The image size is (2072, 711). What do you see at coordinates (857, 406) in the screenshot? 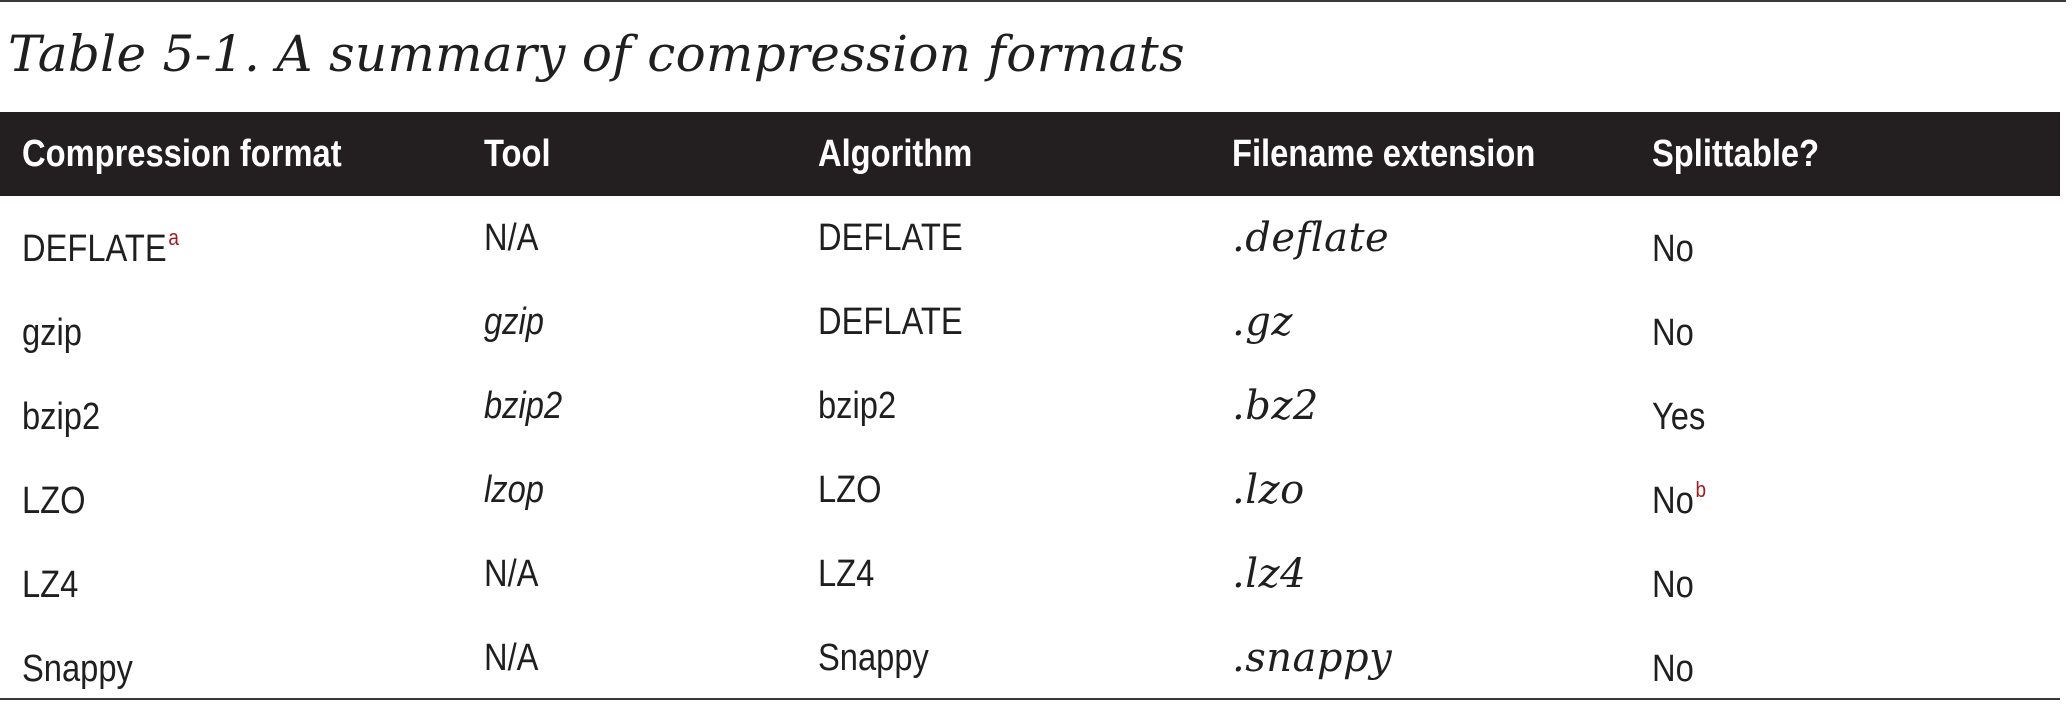
I see `cell-algorithm: bzip2` at bounding box center [857, 406].